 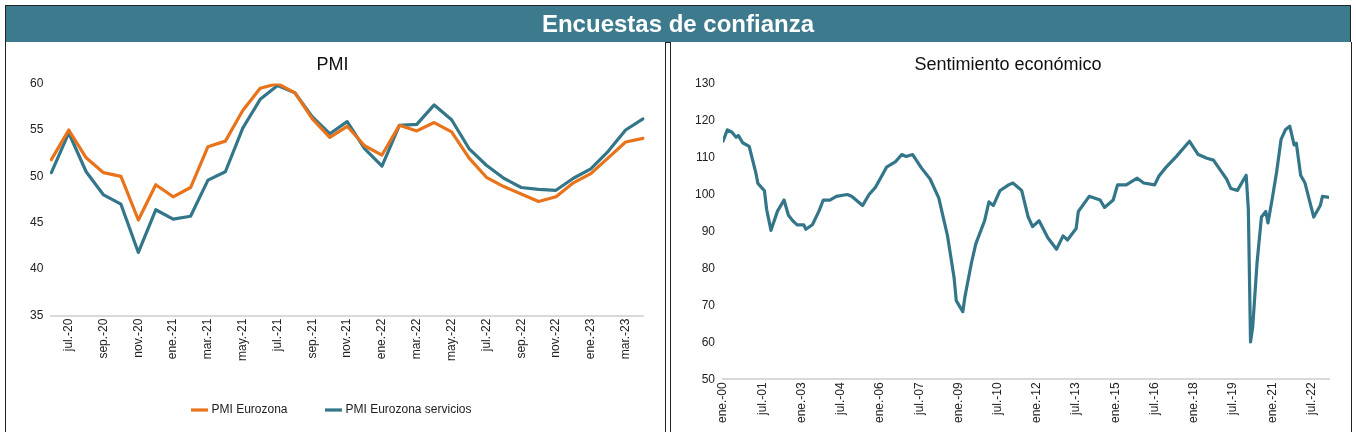 What do you see at coordinates (346, 338) in the screenshot?
I see `x-tick-label: nov.-21` at bounding box center [346, 338].